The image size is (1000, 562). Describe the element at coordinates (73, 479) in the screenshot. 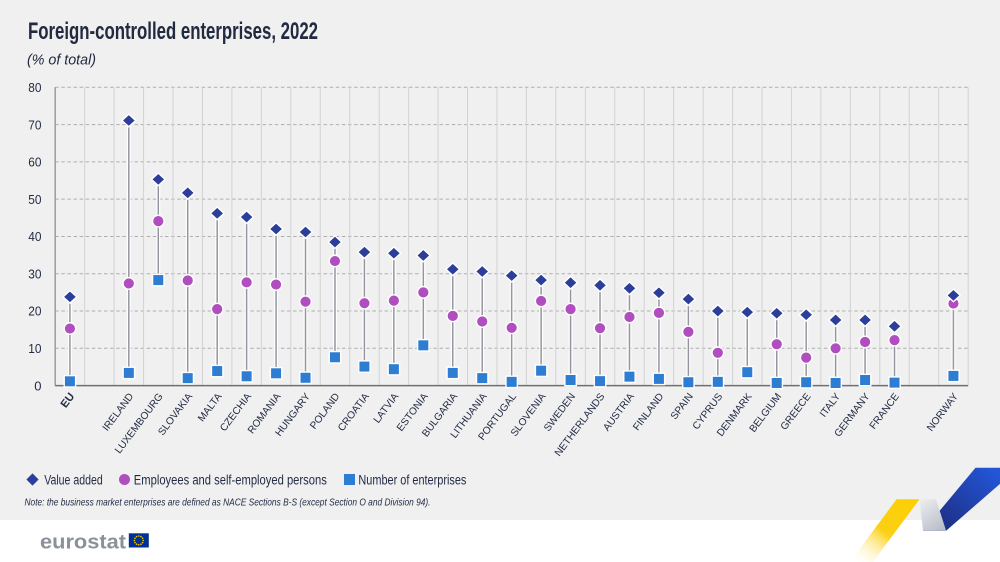

I see `svg-text: Value added` at that location.